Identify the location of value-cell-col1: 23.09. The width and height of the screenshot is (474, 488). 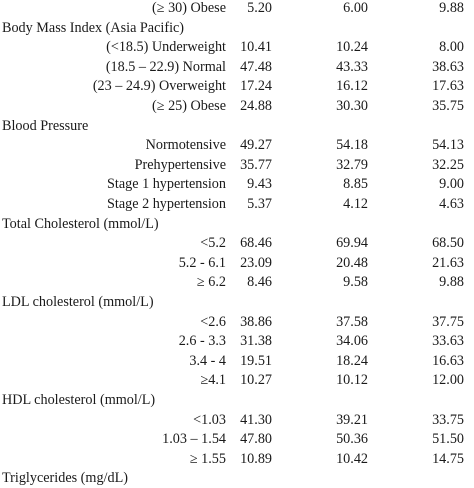
(256, 262).